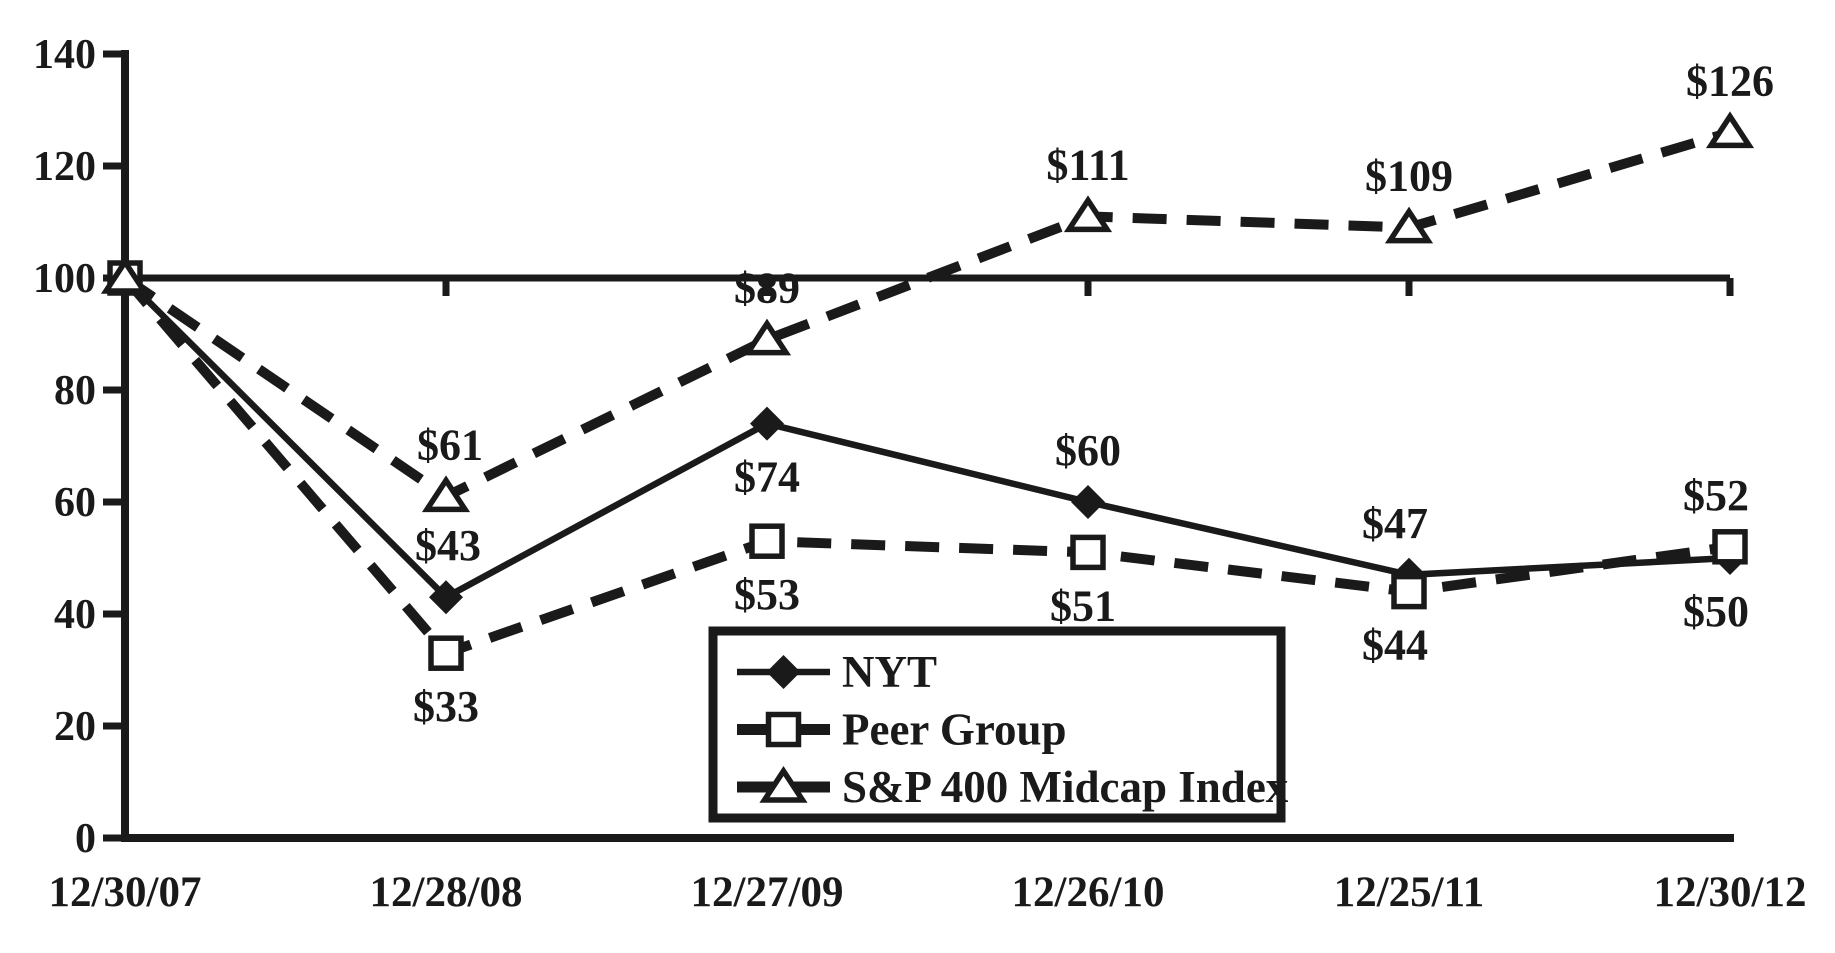 The image size is (1835, 953). Describe the element at coordinates (783, 784) in the screenshot. I see `legend-marker-s-p-400-midcap-index` at that location.